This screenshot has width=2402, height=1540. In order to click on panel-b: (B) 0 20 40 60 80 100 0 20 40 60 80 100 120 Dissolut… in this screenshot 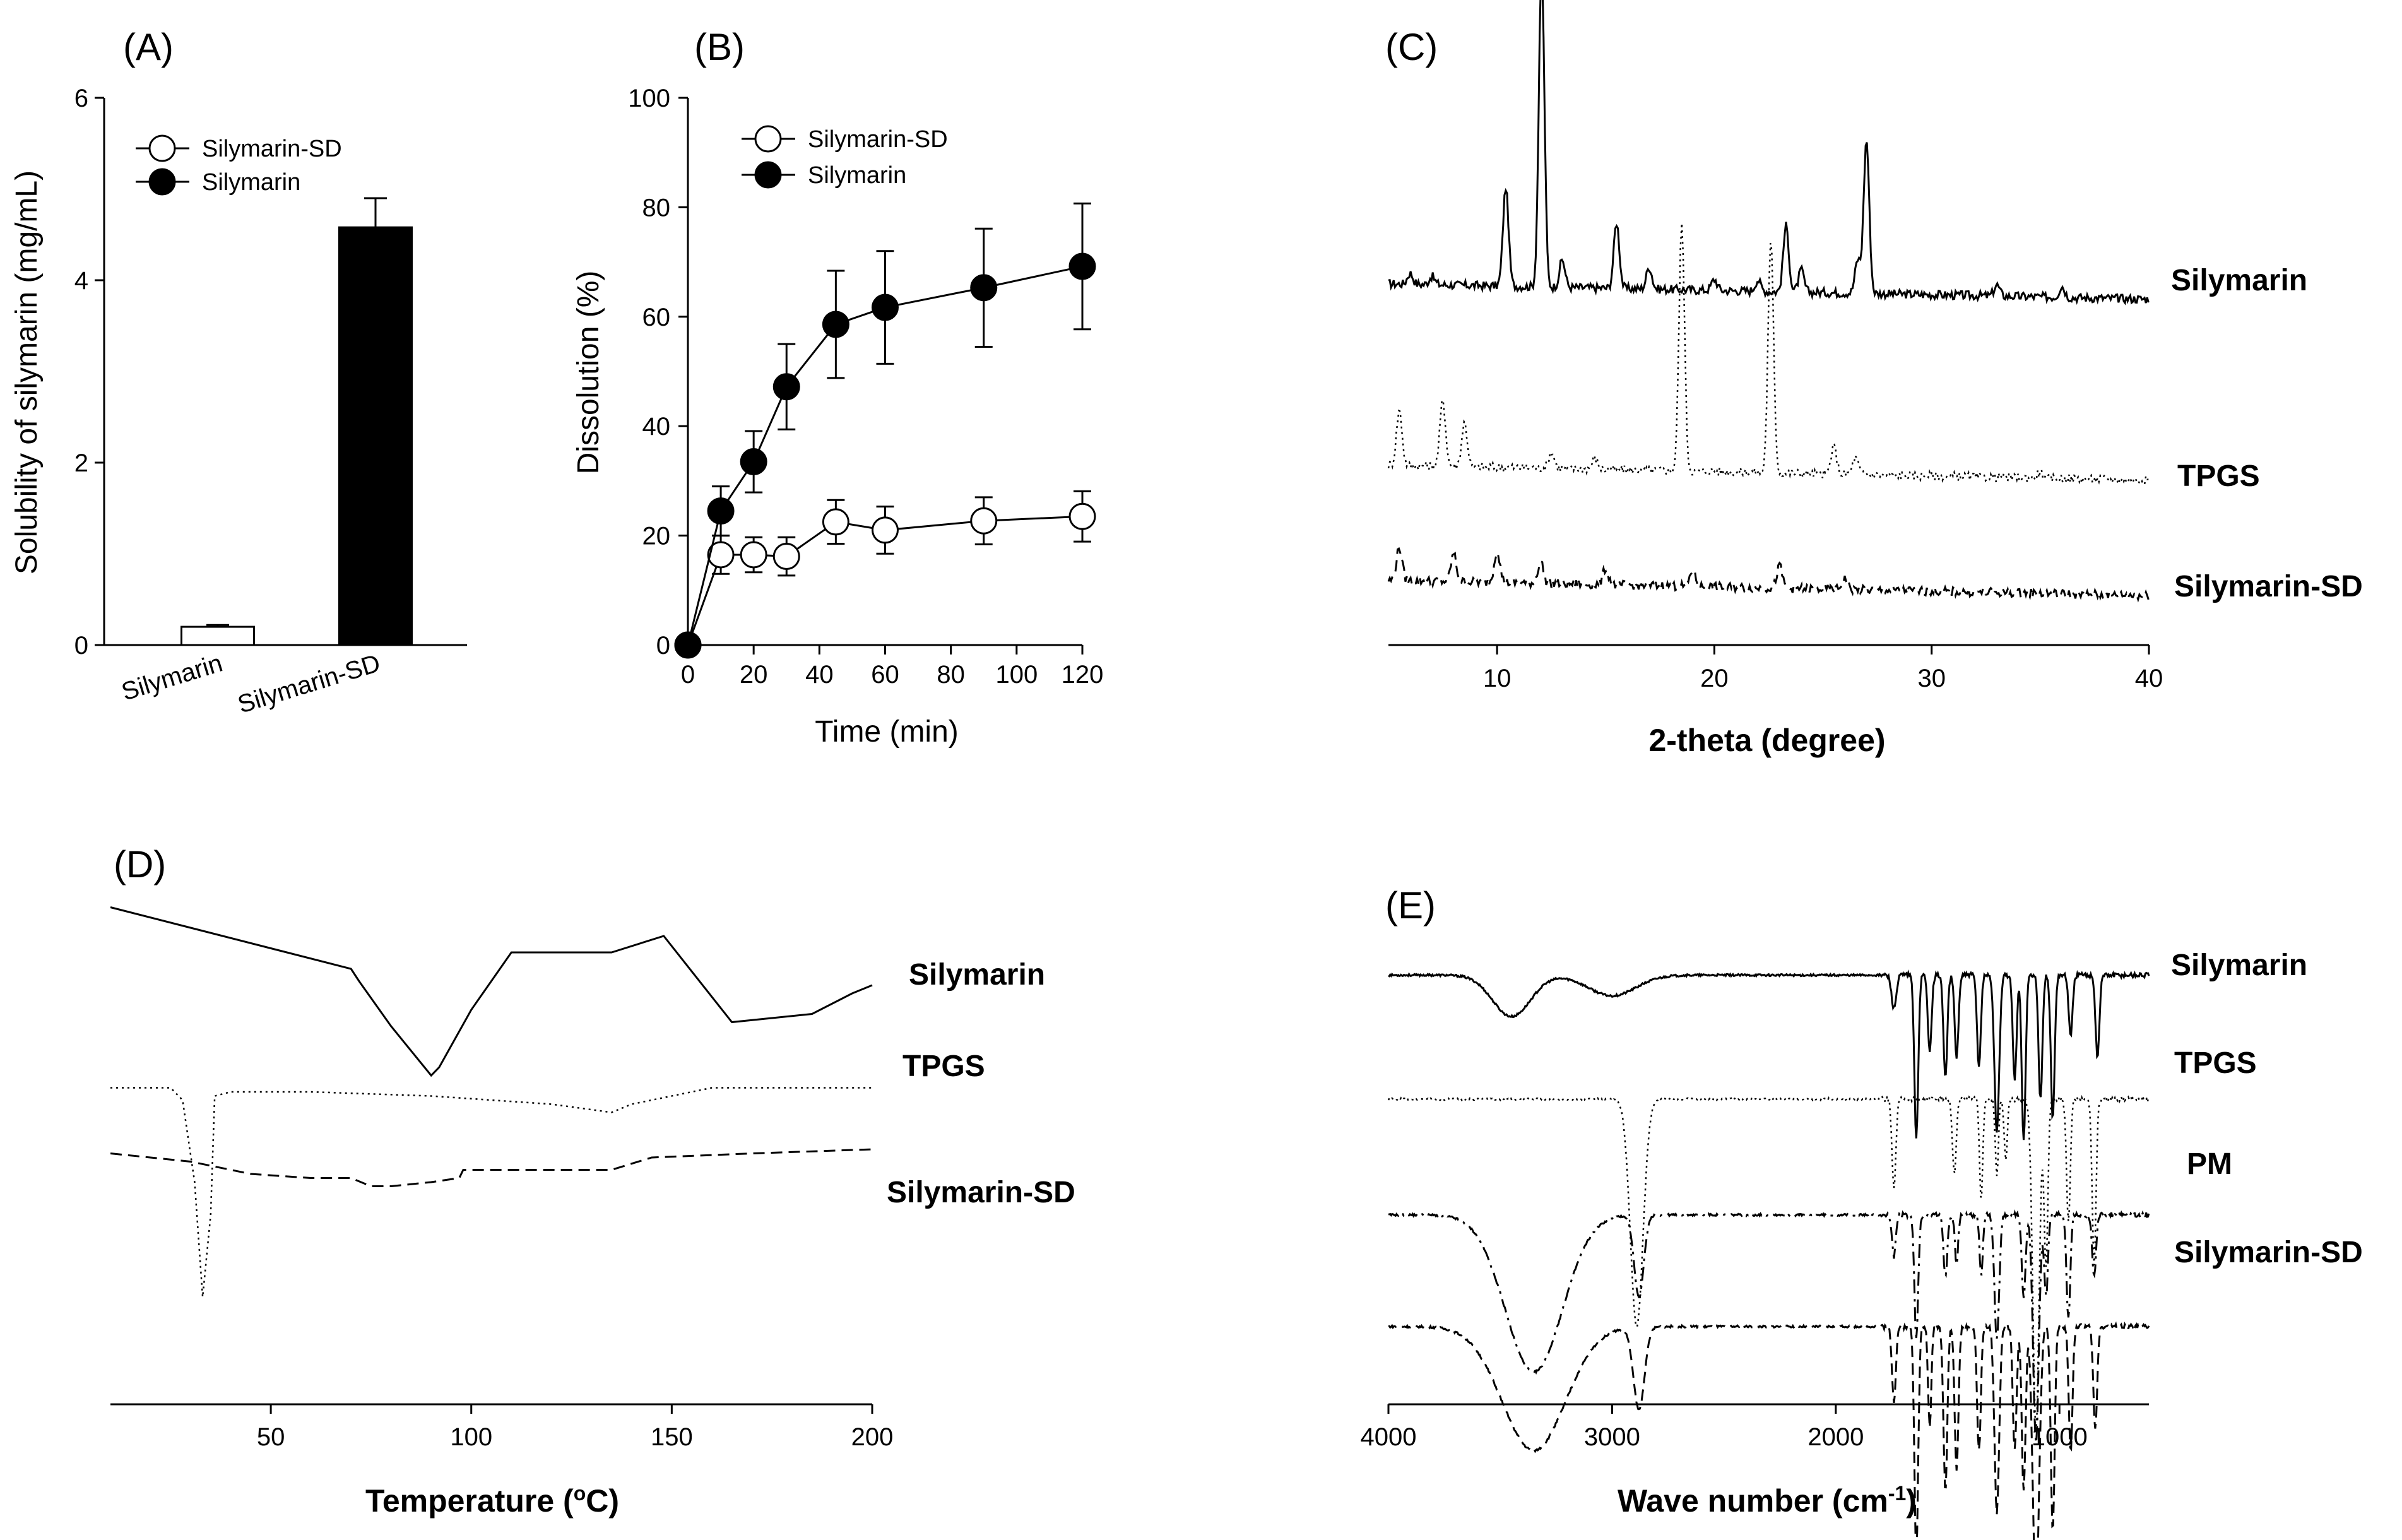, I will do `click(837, 388)`.